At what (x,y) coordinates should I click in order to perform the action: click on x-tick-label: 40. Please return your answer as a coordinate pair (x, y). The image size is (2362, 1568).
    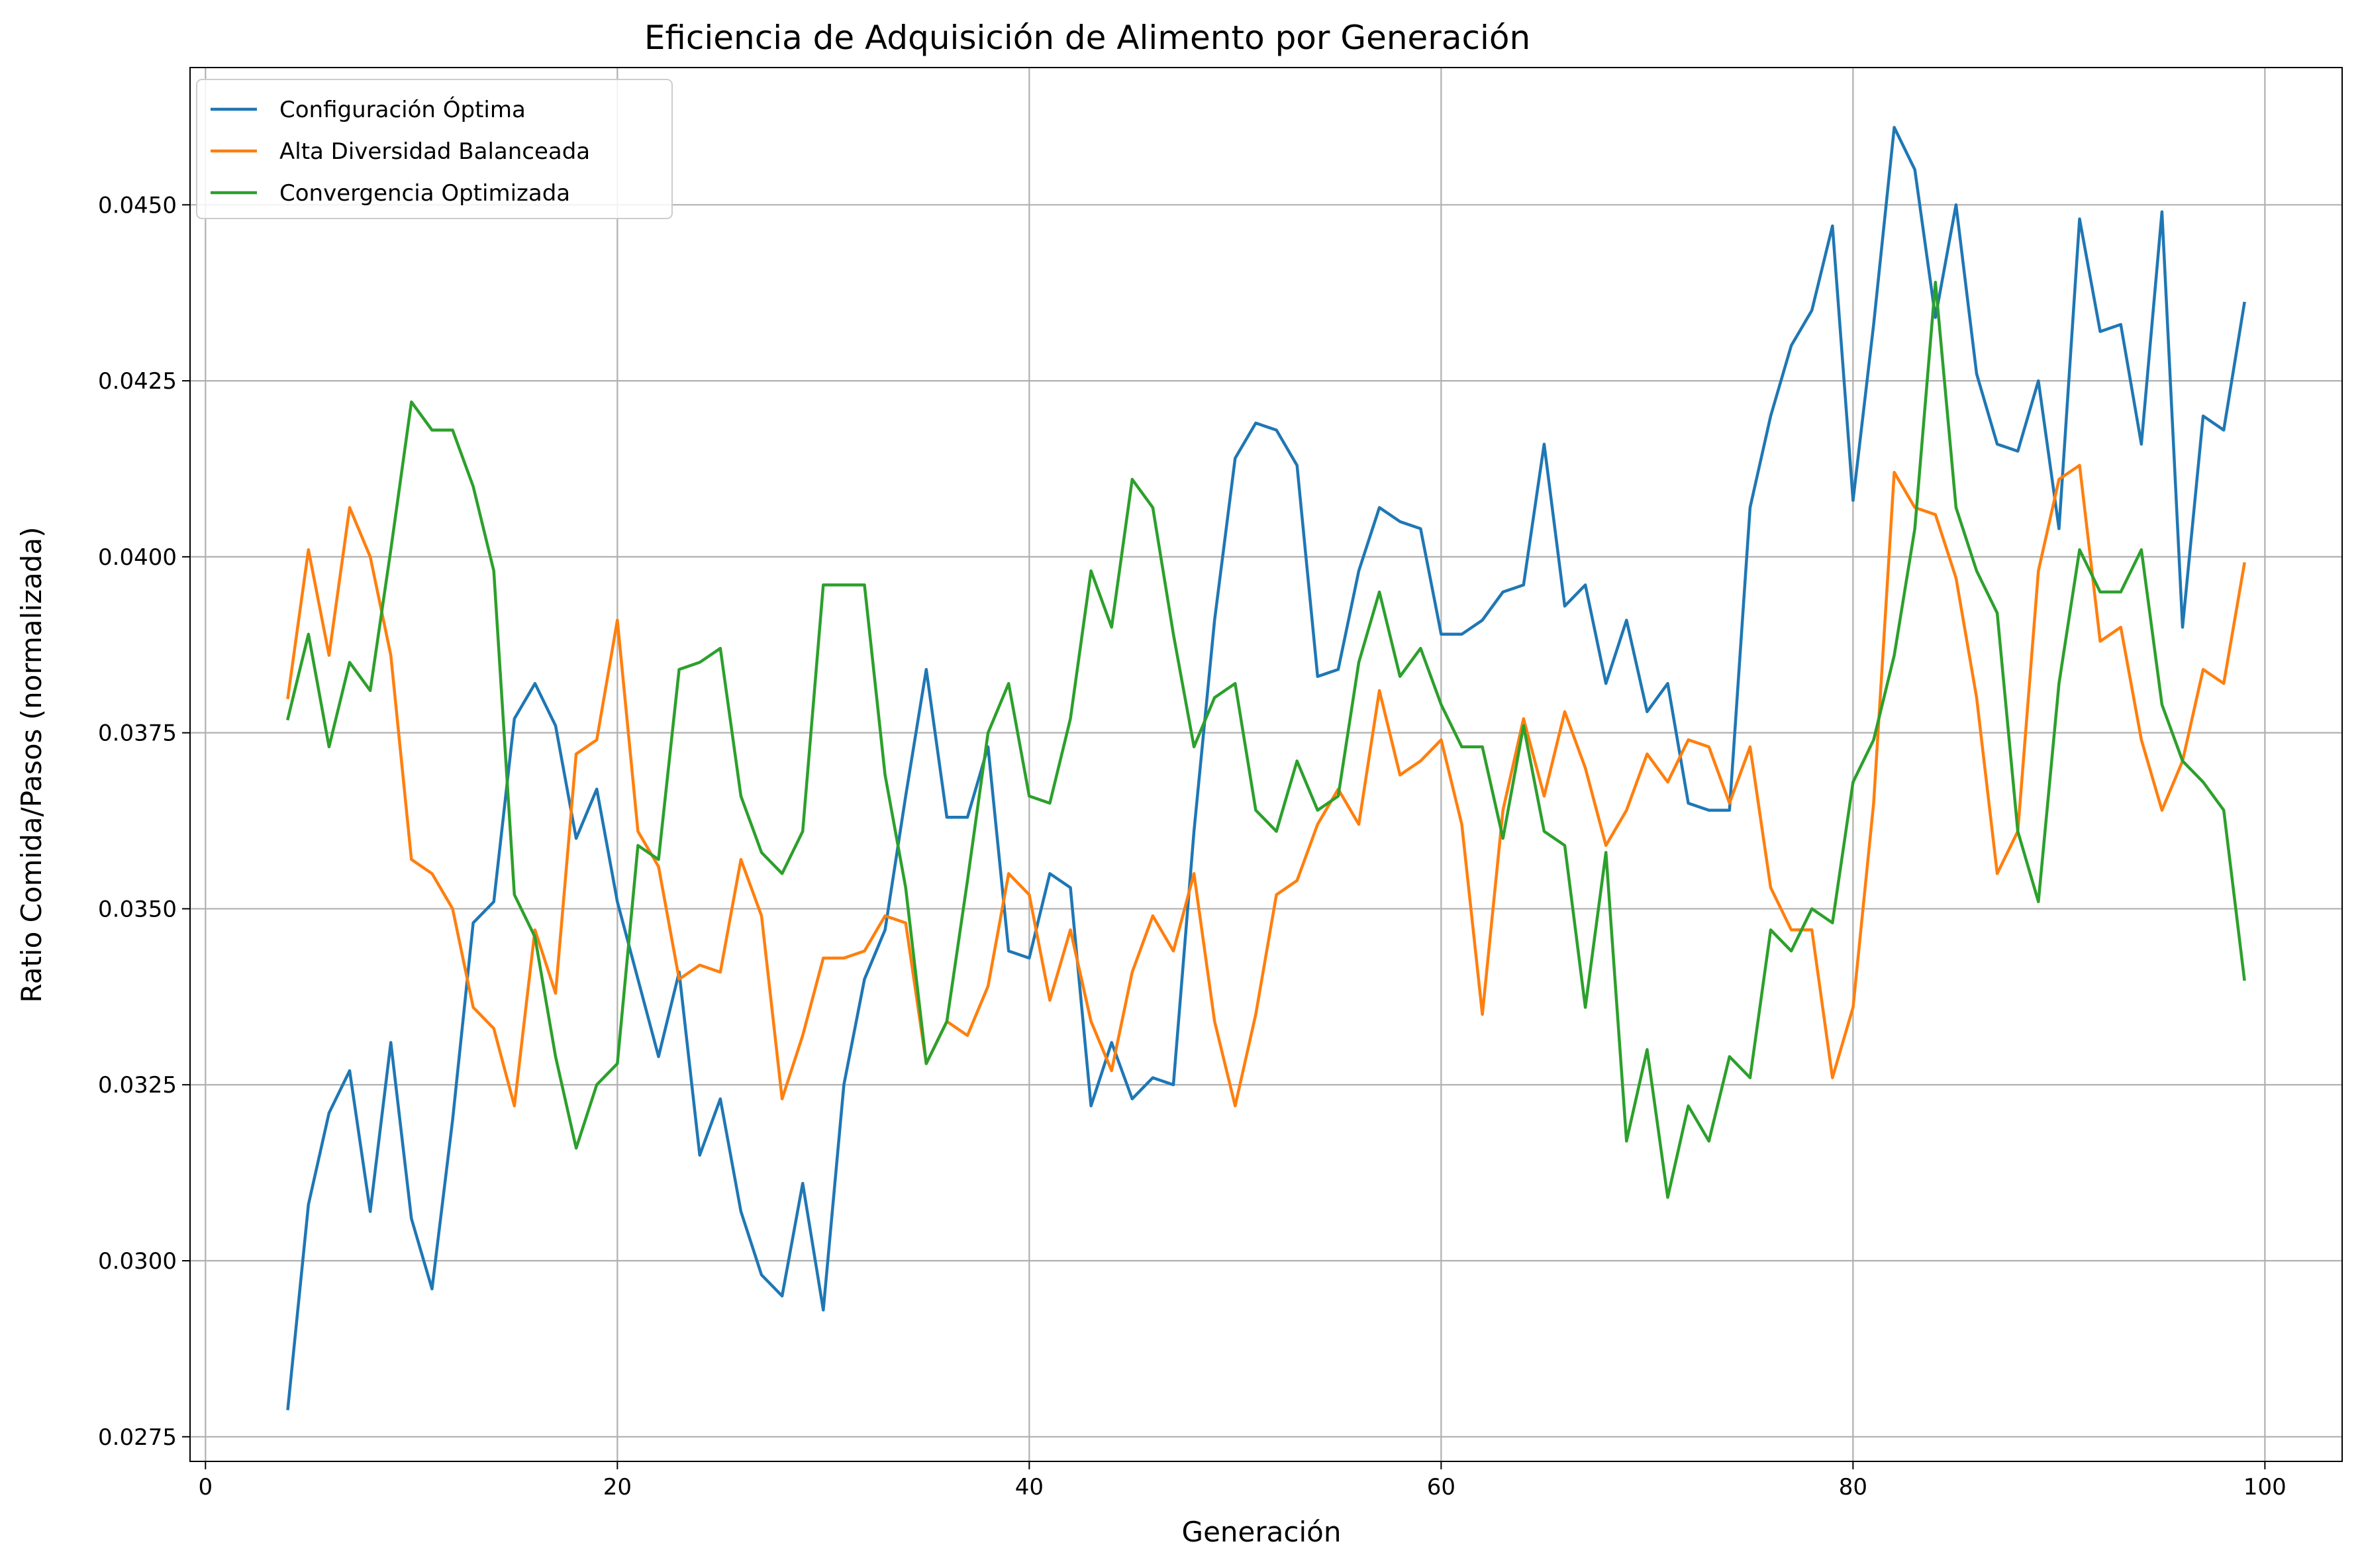
    Looking at the image, I should click on (1030, 1487).